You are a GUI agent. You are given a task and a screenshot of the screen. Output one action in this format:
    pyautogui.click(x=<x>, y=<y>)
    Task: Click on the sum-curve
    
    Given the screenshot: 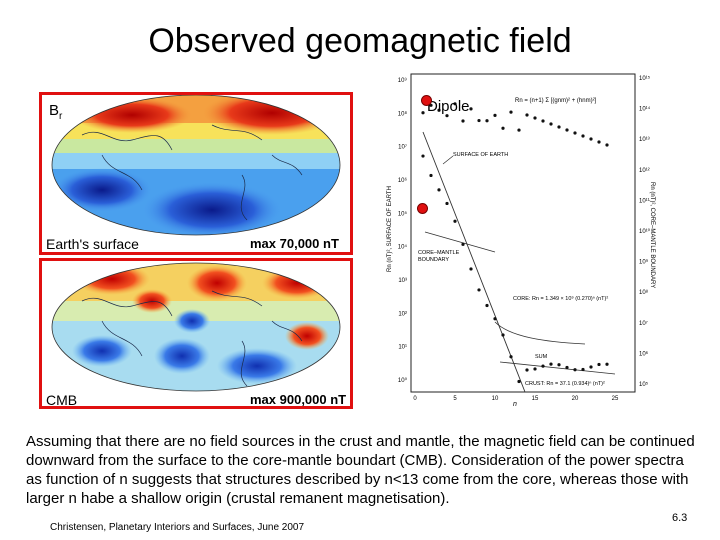 What is the action you would take?
    pyautogui.click(x=540, y=333)
    